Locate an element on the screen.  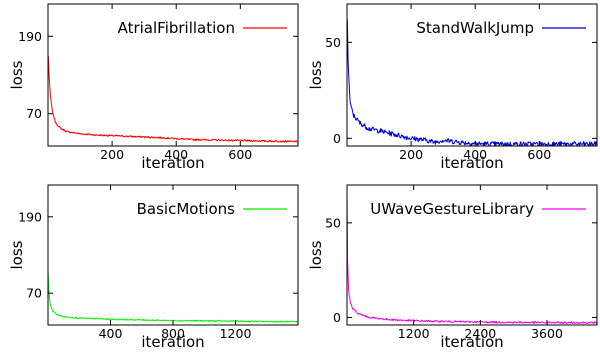
legend-label: AtrialFibrillation is located at coordinates (176, 28).